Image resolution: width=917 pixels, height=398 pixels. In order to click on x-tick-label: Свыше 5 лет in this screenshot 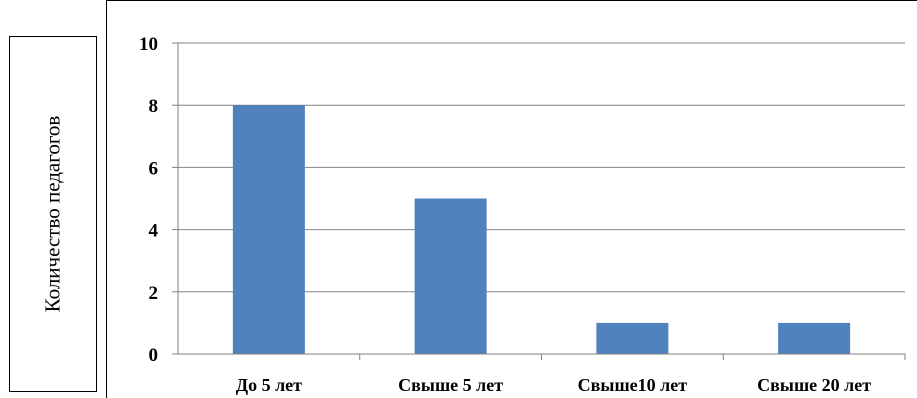, I will do `click(450, 385)`.